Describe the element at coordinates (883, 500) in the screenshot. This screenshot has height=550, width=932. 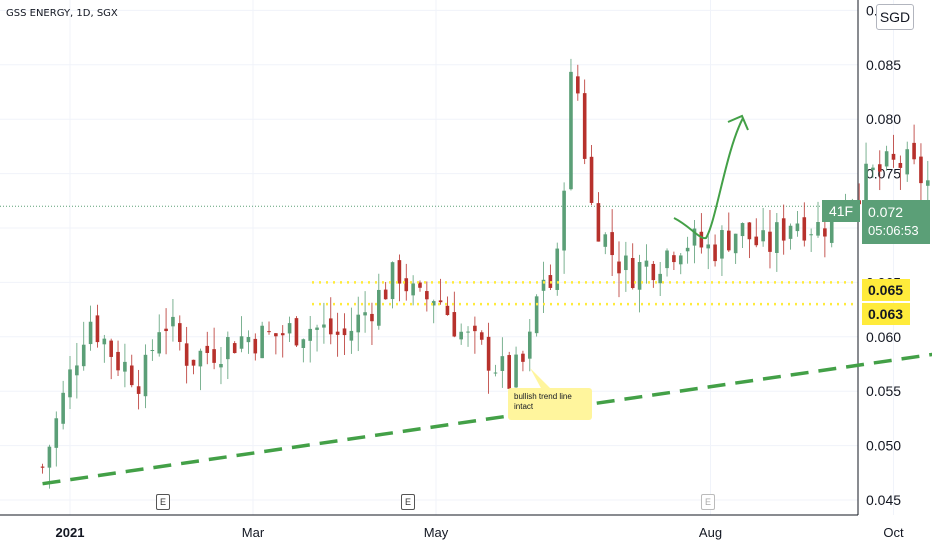
I see `y-tick-label: 0.045` at that location.